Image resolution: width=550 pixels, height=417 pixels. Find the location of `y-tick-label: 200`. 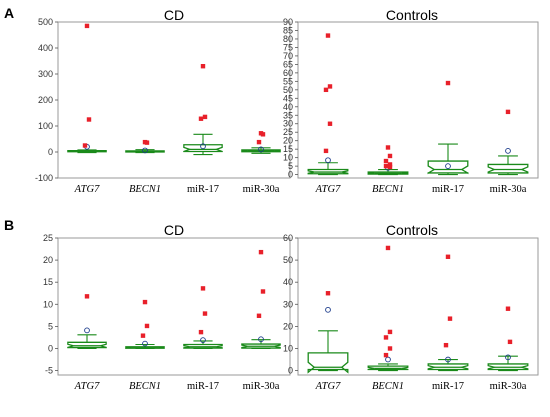

y-tick-label: 200 is located at coordinates (45, 100).